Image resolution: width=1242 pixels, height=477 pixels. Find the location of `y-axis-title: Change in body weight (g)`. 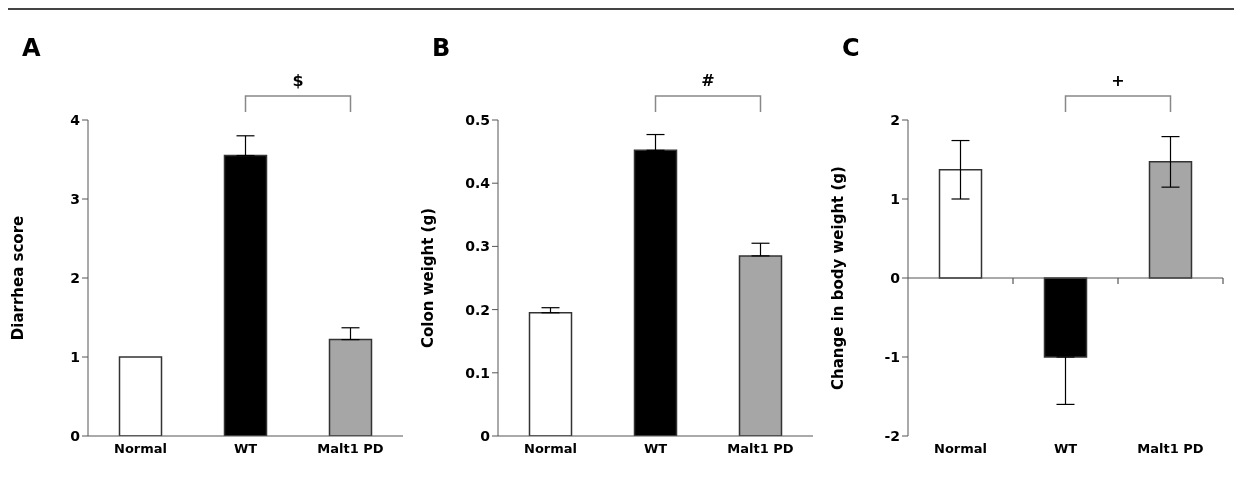

y-axis-title: Change in body weight (g) is located at coordinates (838, 278).